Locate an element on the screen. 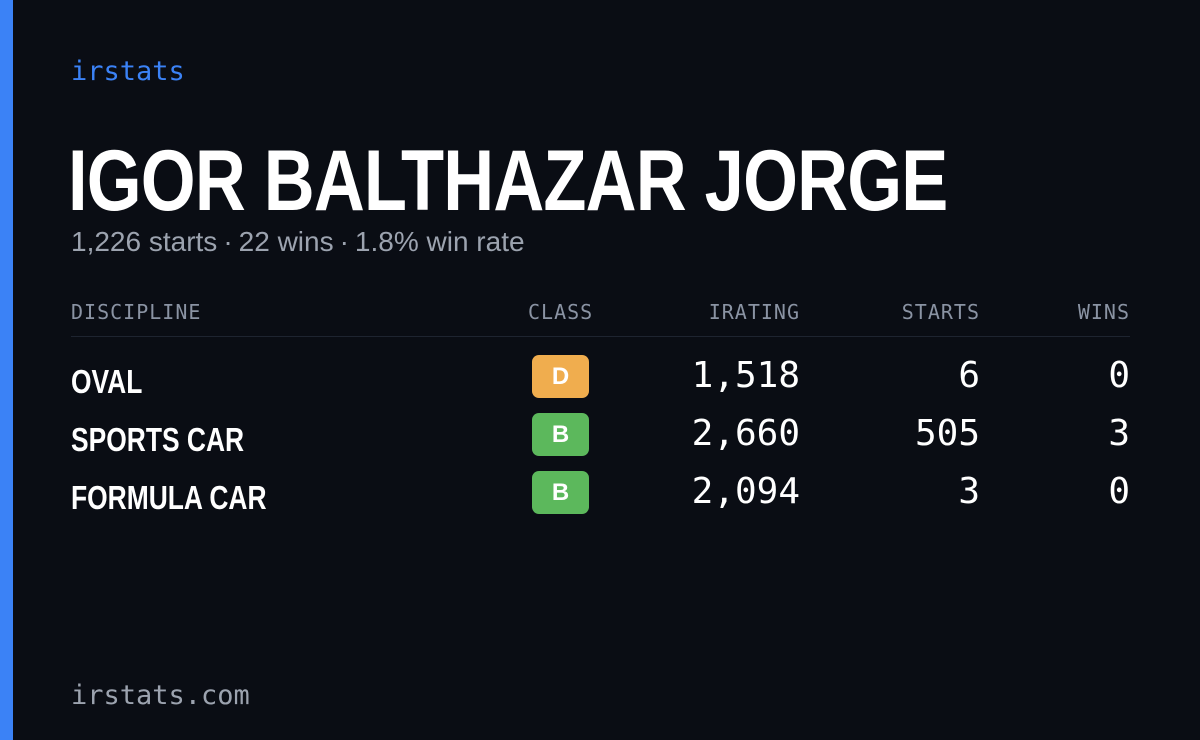  class-badge: D is located at coordinates (560, 376).